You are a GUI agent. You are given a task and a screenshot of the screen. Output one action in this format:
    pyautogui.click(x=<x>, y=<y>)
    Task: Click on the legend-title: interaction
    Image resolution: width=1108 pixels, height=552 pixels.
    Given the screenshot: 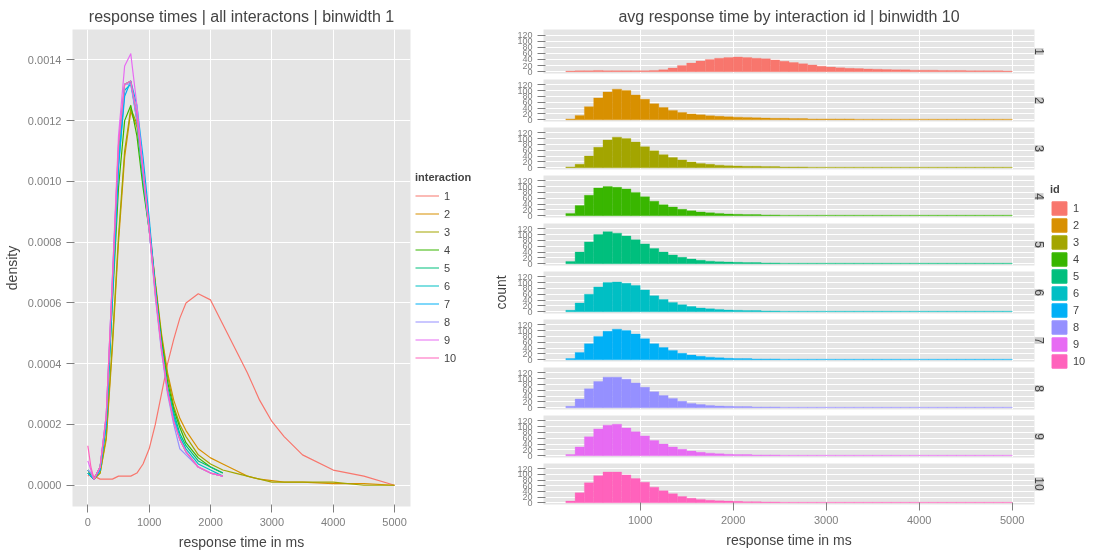 What is the action you would take?
    pyautogui.click(x=443, y=176)
    